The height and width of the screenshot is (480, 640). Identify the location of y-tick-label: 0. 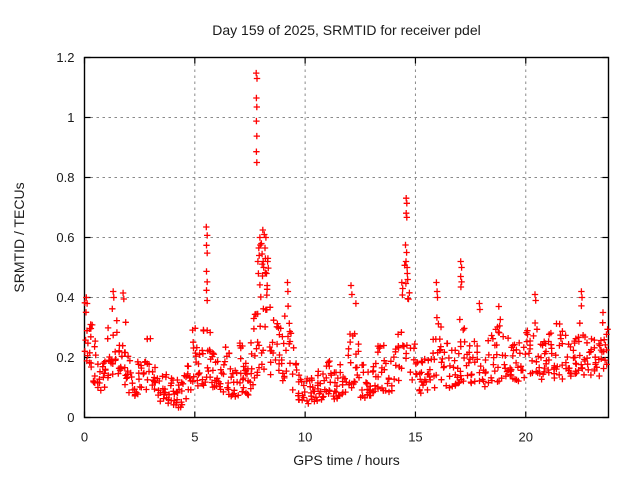
(70, 417).